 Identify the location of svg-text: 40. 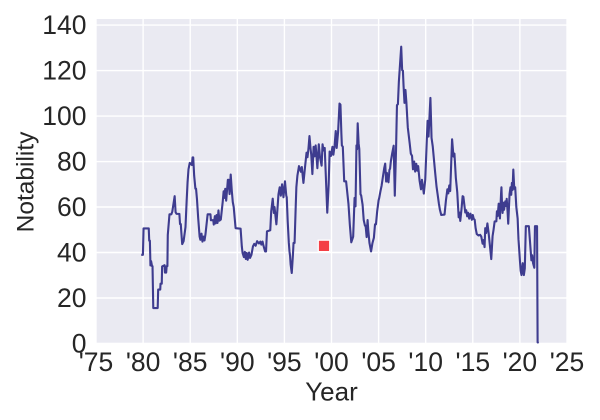
(71, 253).